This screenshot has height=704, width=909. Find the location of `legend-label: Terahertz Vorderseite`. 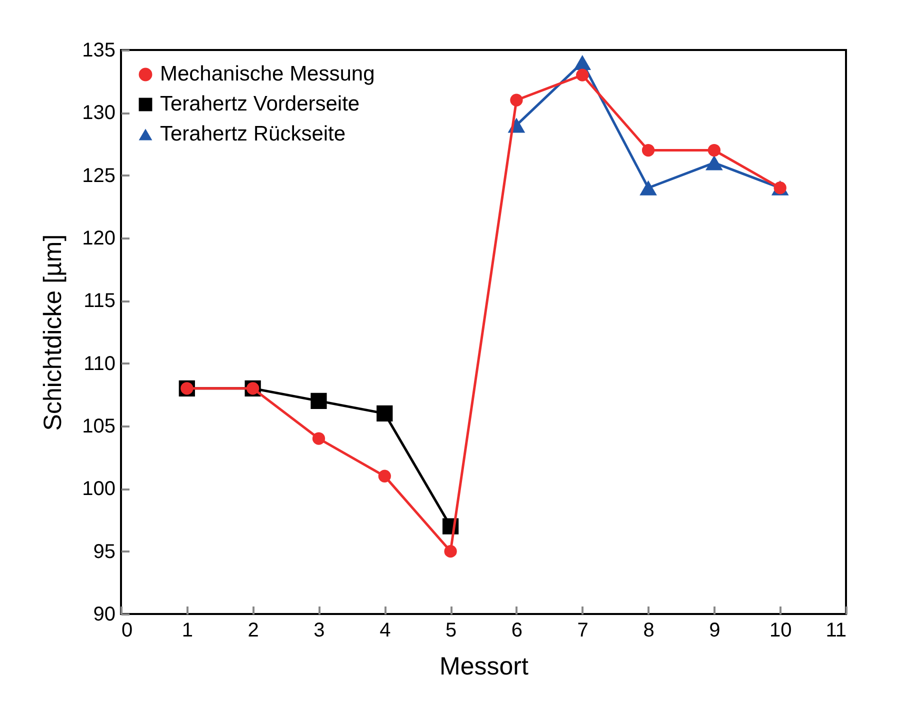

legend-label: Terahertz Vorderseite is located at coordinates (260, 104).